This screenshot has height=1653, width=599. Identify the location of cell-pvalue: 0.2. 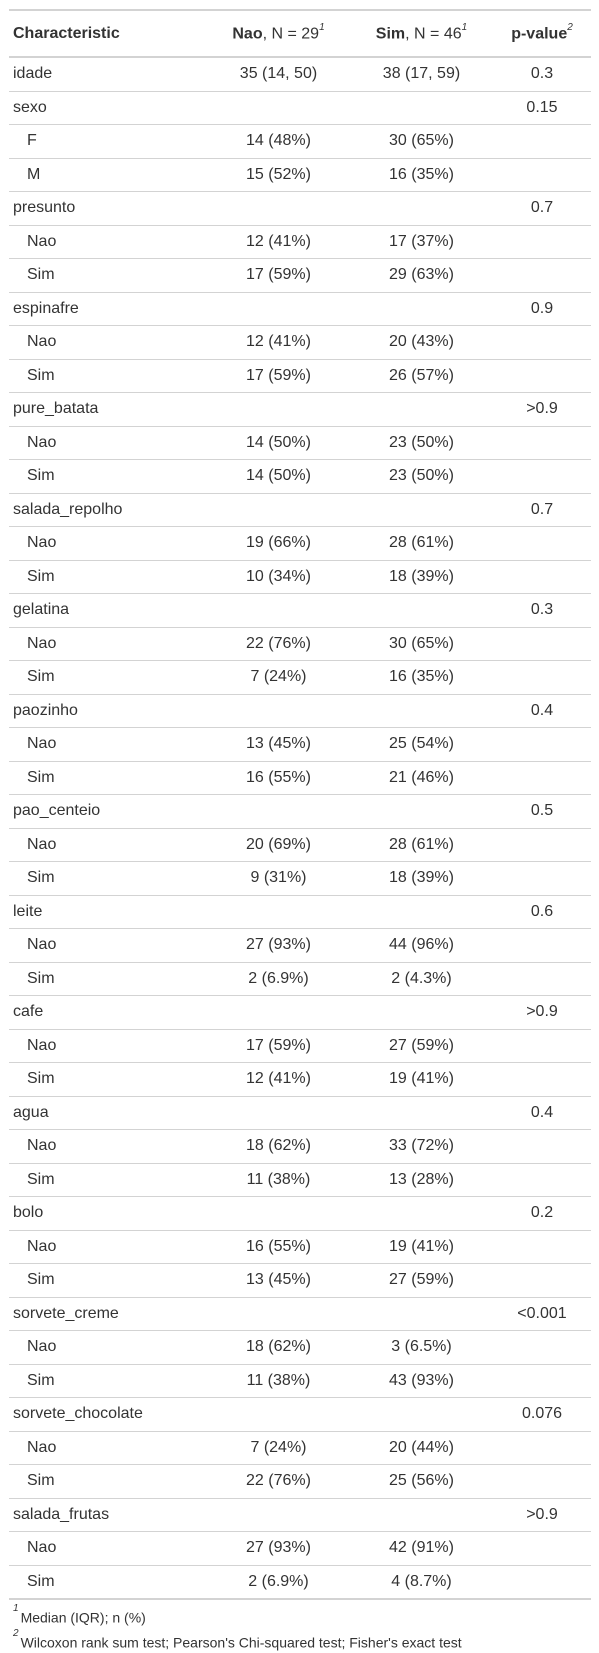
(542, 1213).